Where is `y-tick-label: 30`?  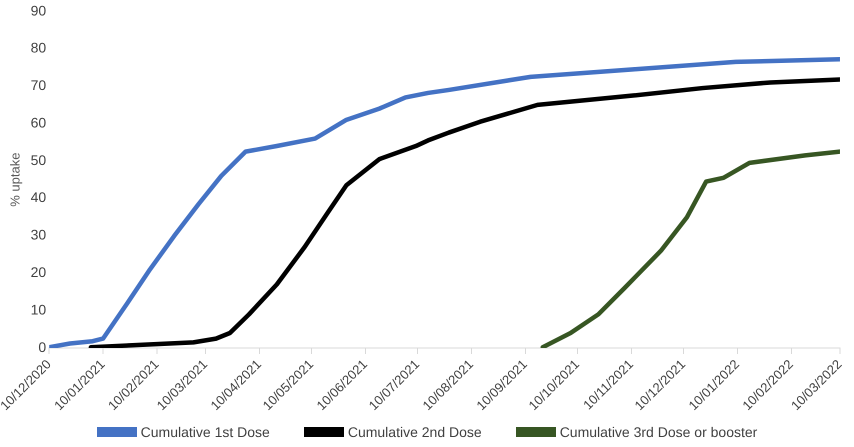 y-tick-label: 30 is located at coordinates (38, 234).